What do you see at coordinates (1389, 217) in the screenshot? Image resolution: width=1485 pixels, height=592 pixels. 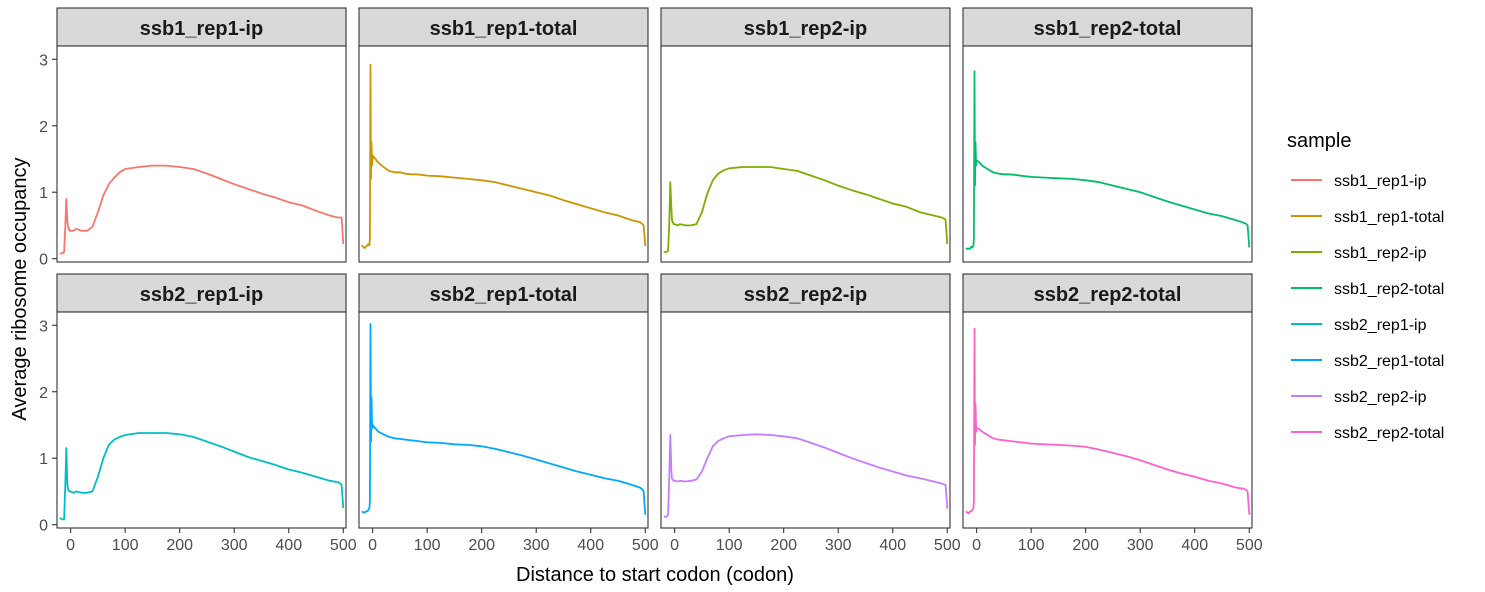 I see `legend-label: ssb1_rep1-total` at bounding box center [1389, 217].